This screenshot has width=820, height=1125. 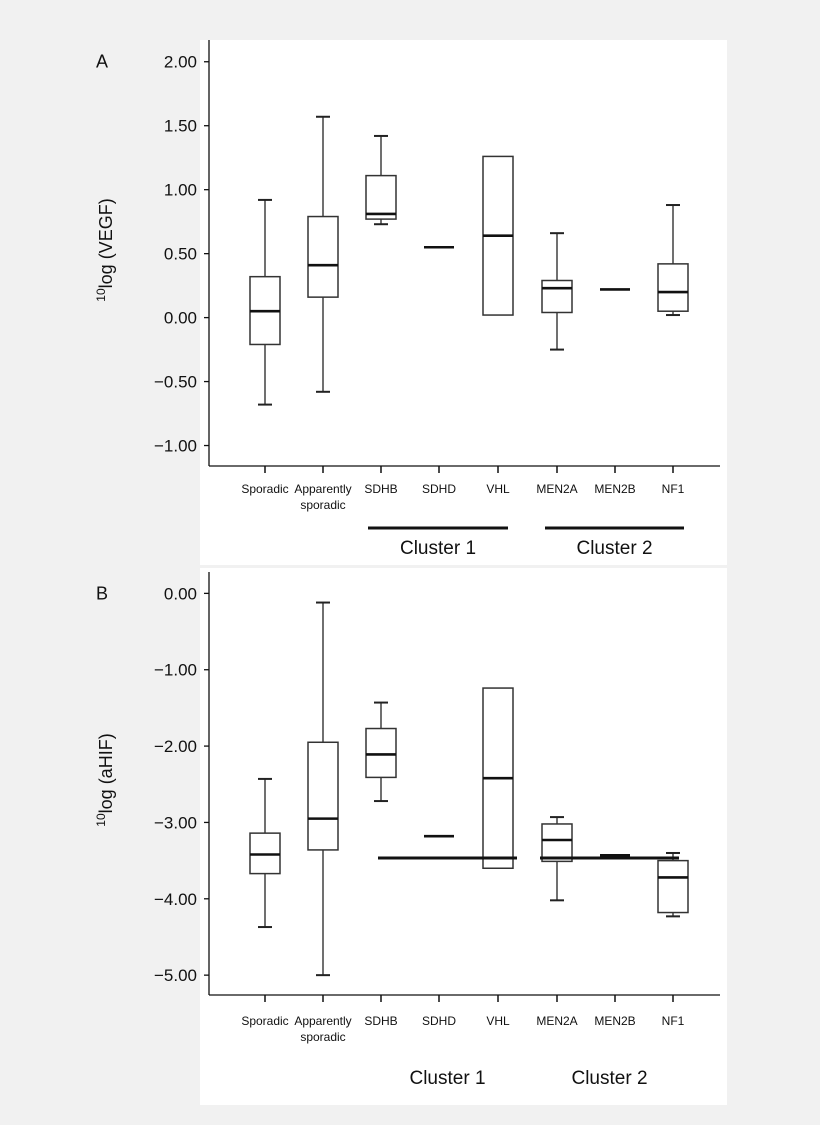 What do you see at coordinates (106, 243) in the screenshot?
I see `y-axis-label-text: log (VEGF)` at bounding box center [106, 243].